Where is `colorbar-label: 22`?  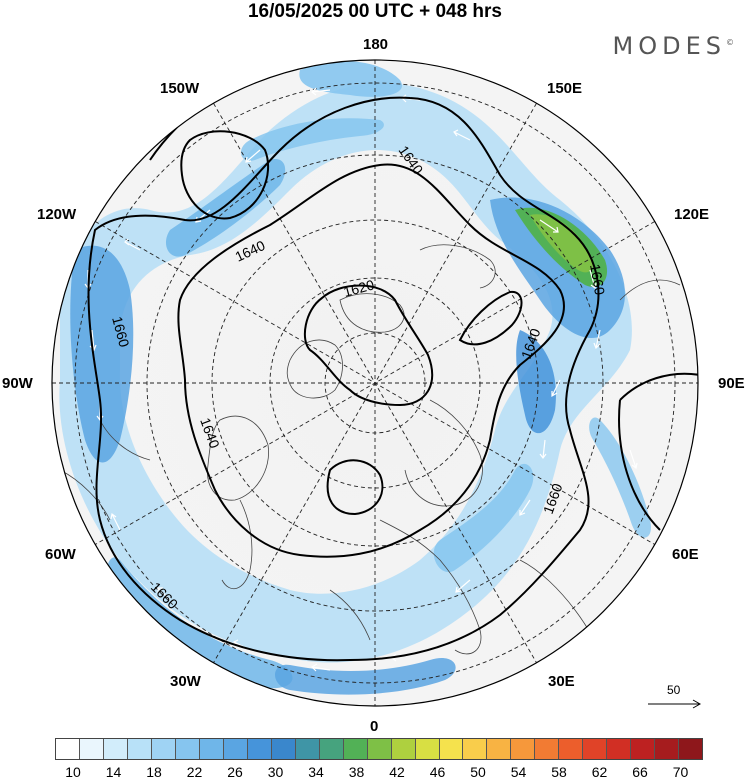
colorbar-label: 22 is located at coordinates (194, 772).